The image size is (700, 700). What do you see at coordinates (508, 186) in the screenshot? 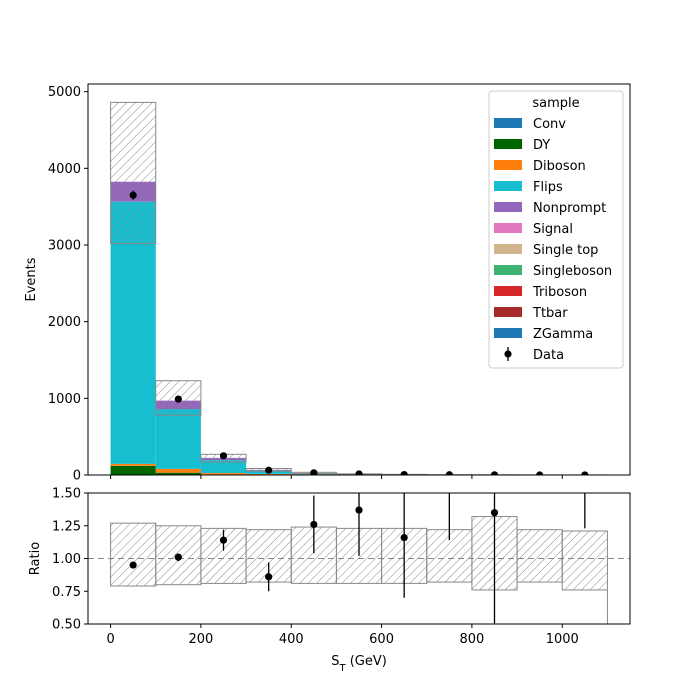
I see `legend-swatch-flips` at bounding box center [508, 186].